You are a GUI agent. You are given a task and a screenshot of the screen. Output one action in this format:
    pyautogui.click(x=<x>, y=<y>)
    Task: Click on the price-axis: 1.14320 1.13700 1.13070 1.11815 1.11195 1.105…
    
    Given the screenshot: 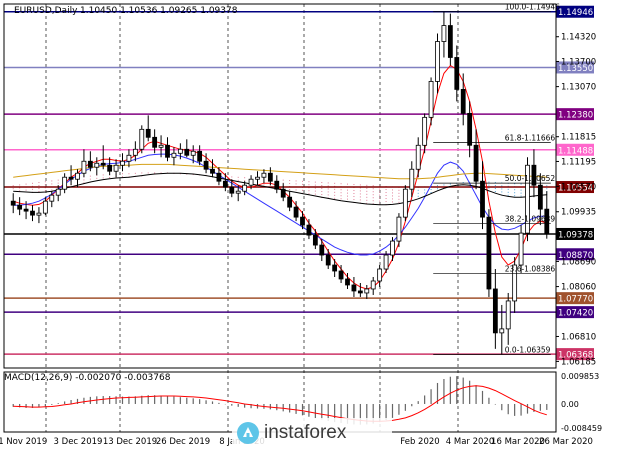 What is the action you would take?
    pyautogui.click(x=576, y=200)
    